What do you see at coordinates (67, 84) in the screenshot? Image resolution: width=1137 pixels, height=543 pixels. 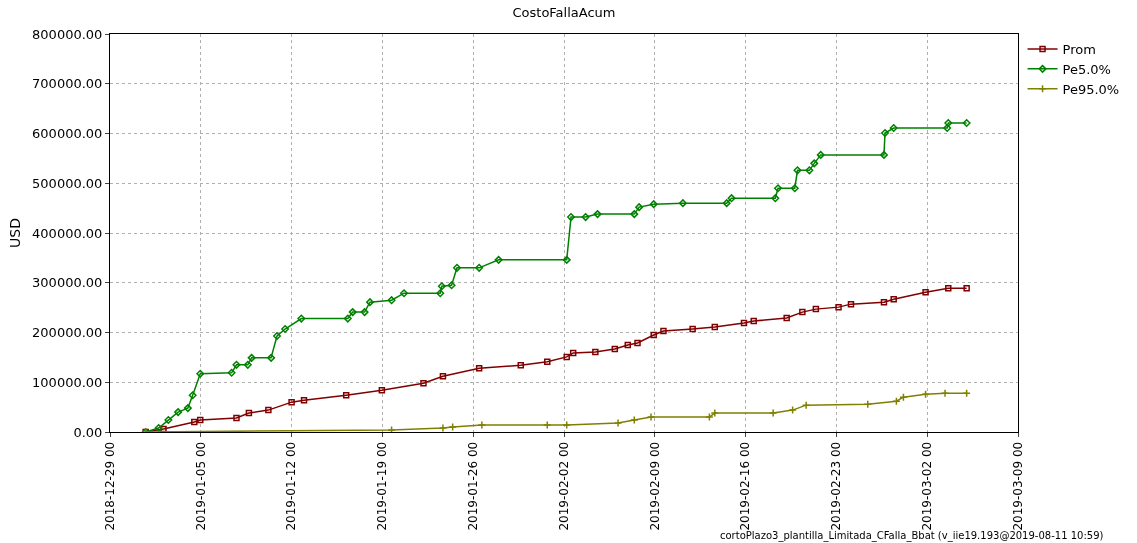 I see `y-tick-label: 700000.00` at bounding box center [67, 84].